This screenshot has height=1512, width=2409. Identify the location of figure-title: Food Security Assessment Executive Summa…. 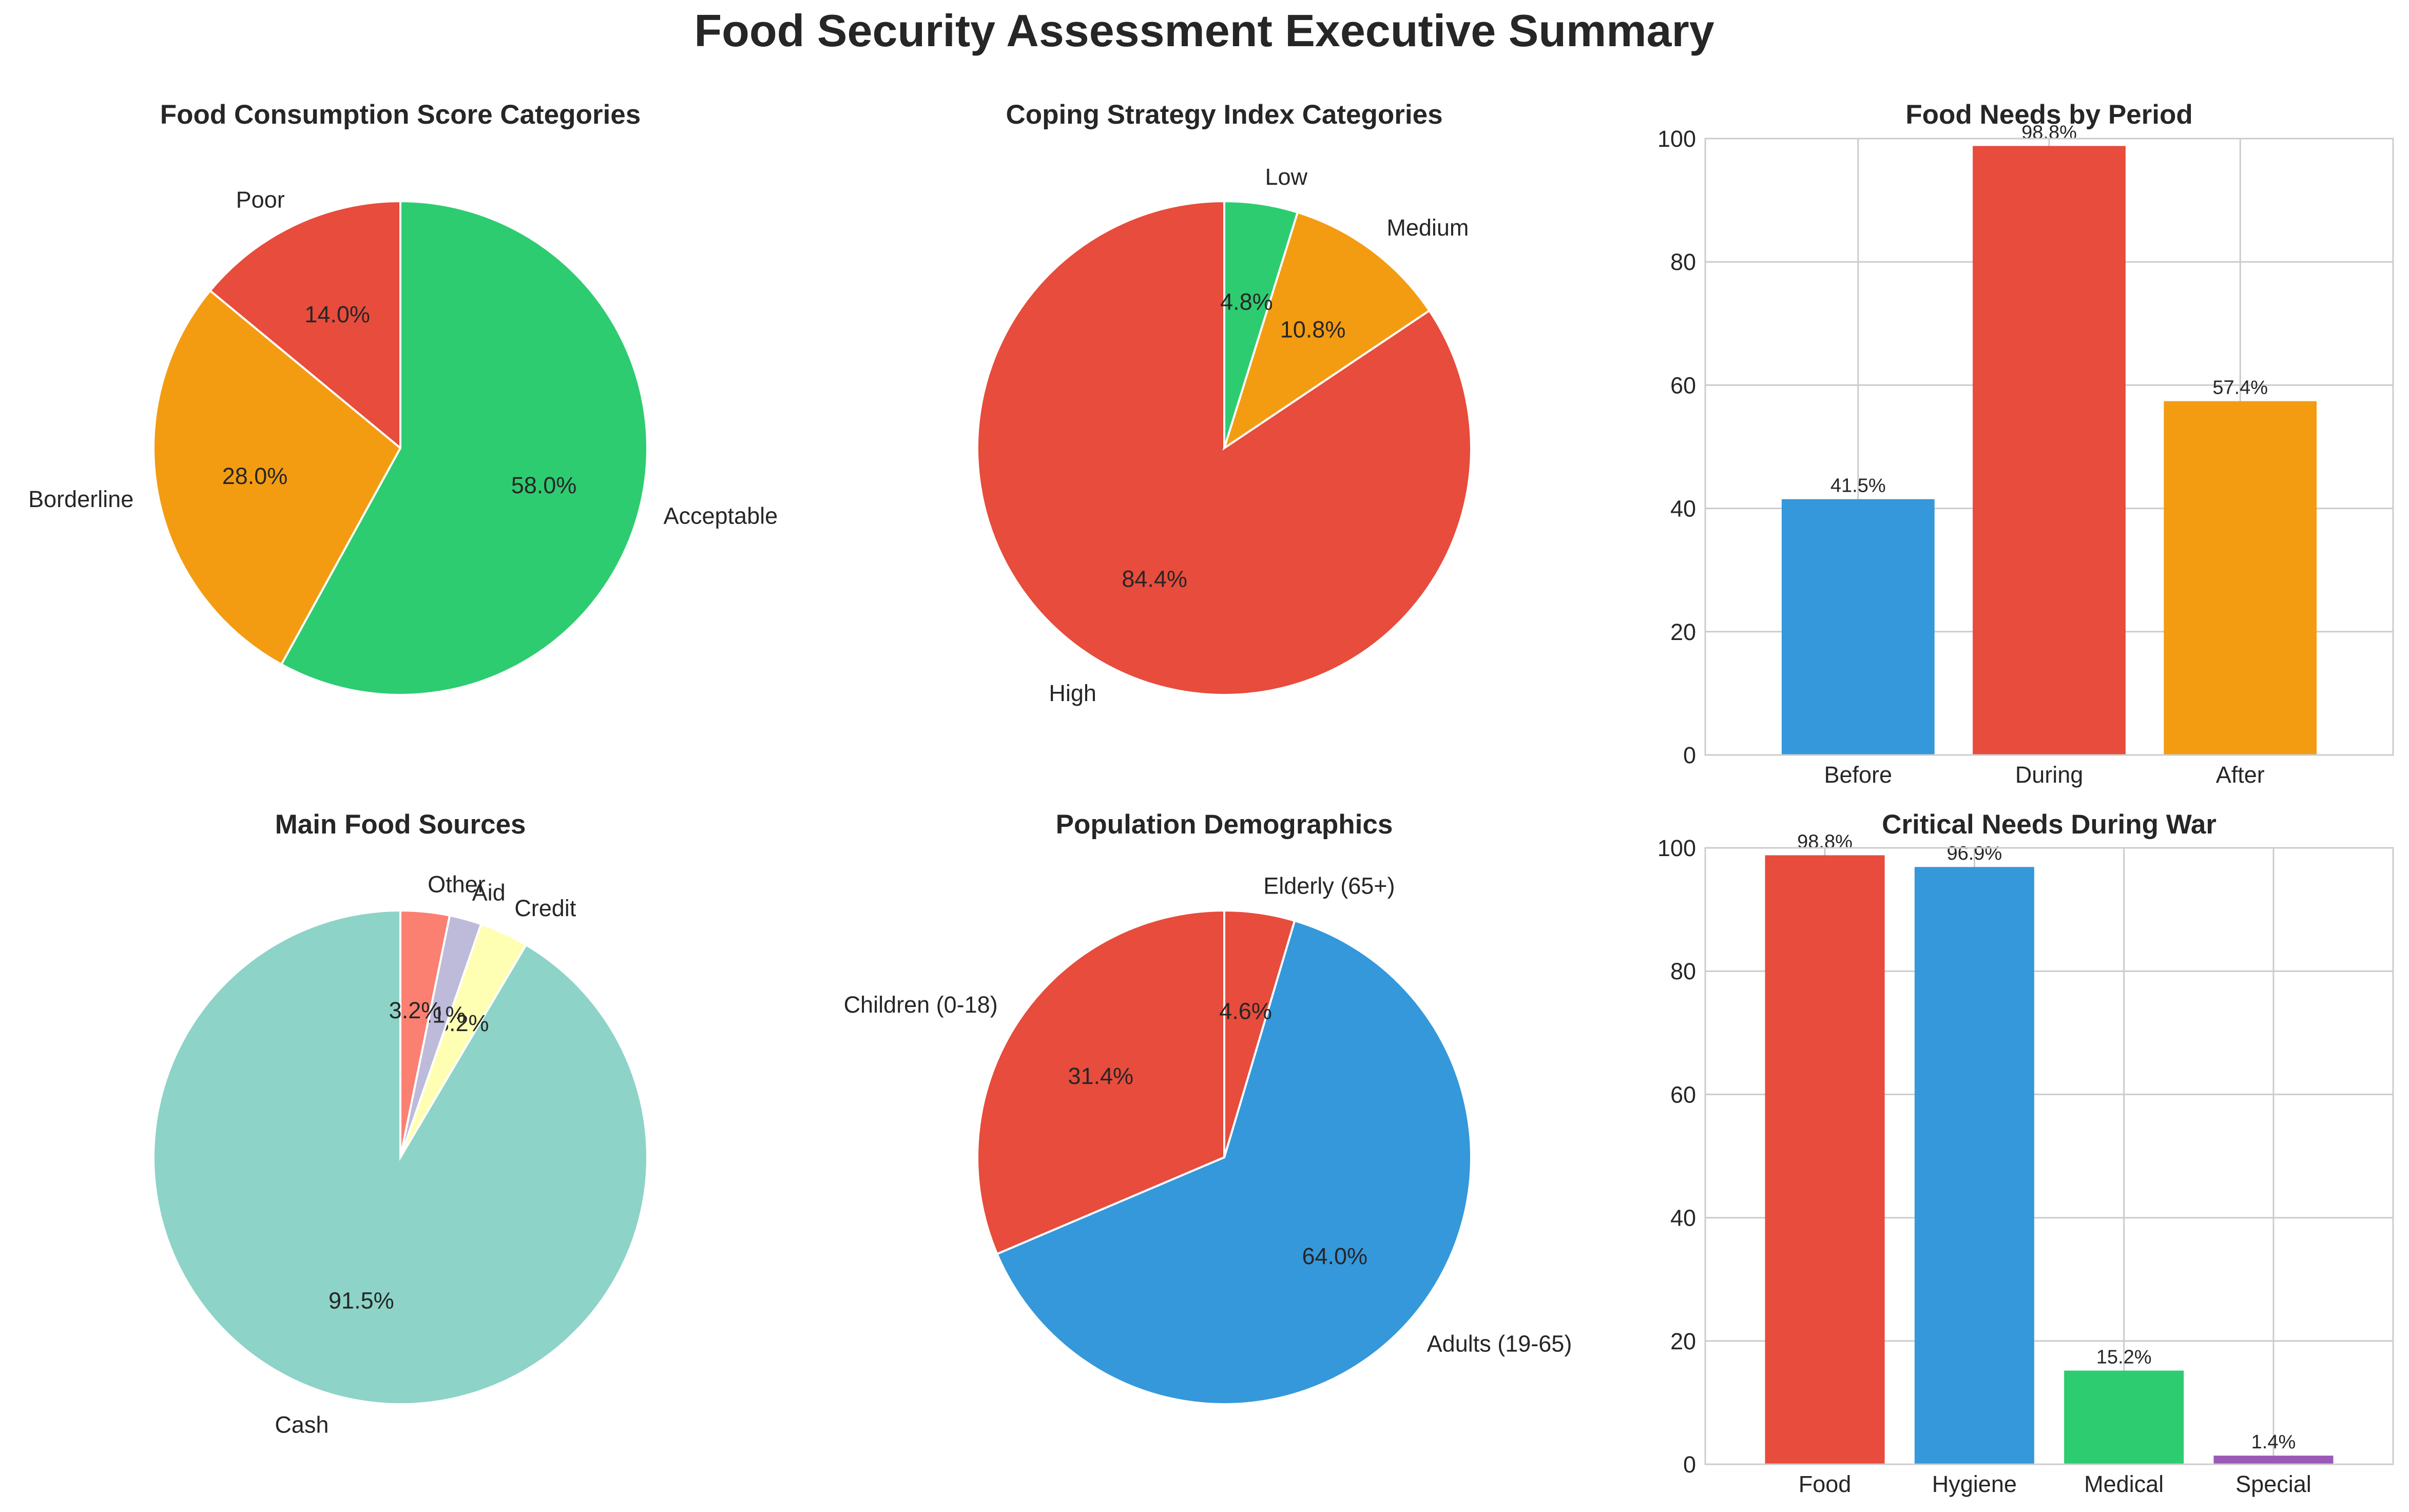
(1204, 30).